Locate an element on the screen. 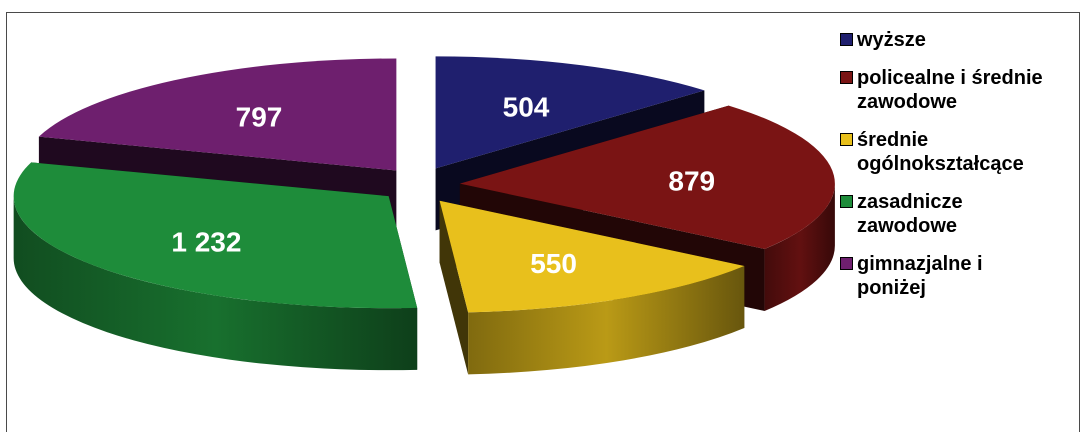 The image size is (1087, 437). legend-item-2: średnie ogólnokształcące is located at coordinates (960, 152).